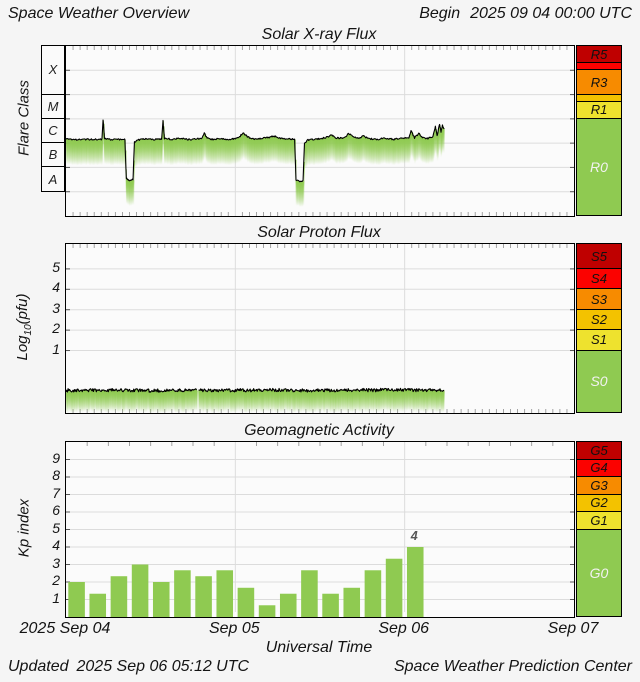  Describe the element at coordinates (319, 647) in the screenshot. I see `xaxis-label: Universal Time` at that location.